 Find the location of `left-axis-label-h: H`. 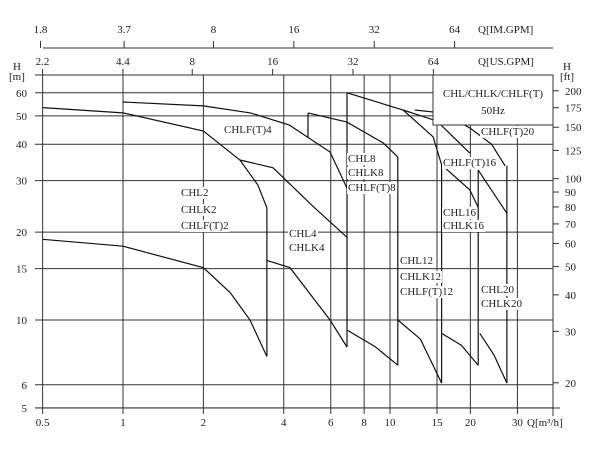

left-axis-label-h: H is located at coordinates (17, 67).